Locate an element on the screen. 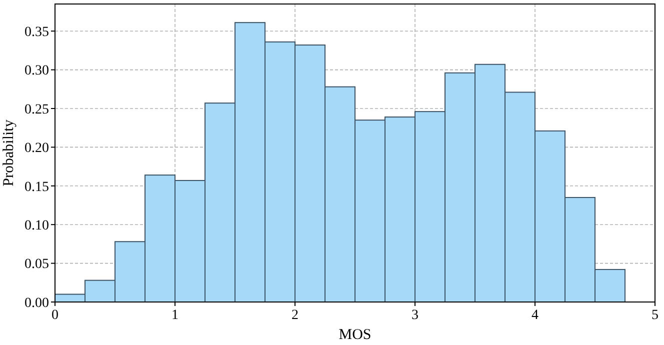  y-tick-label: 0.35 is located at coordinates (36, 32).